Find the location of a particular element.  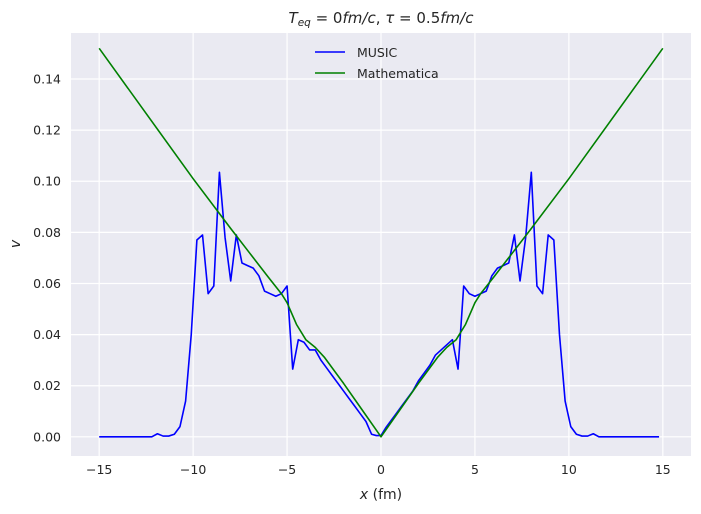

y-tick-label: 0.06 is located at coordinates (47, 283).